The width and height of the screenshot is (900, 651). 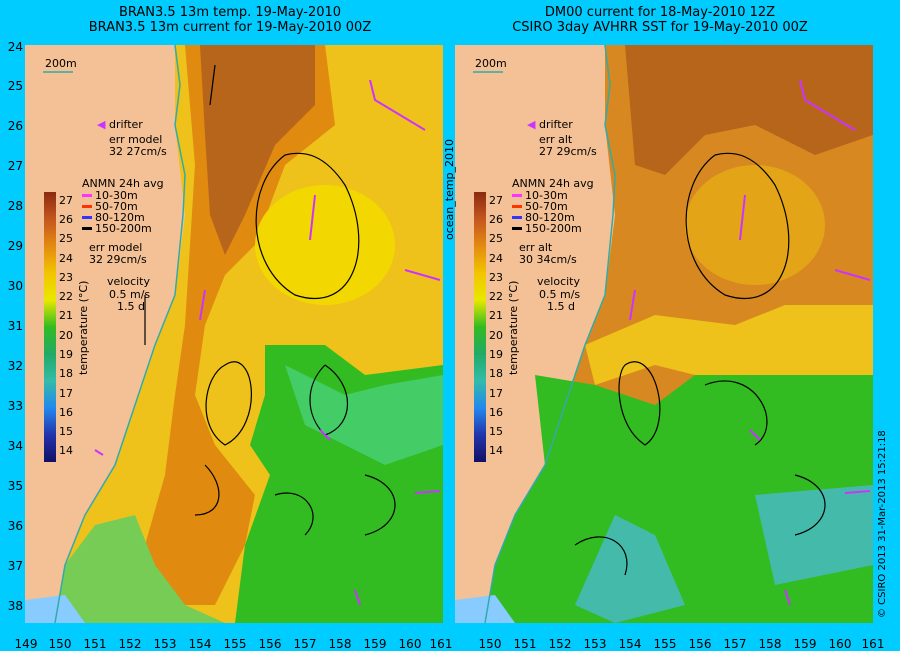 I want to click on cbar-tick-18: 18, so click(x=66, y=373).